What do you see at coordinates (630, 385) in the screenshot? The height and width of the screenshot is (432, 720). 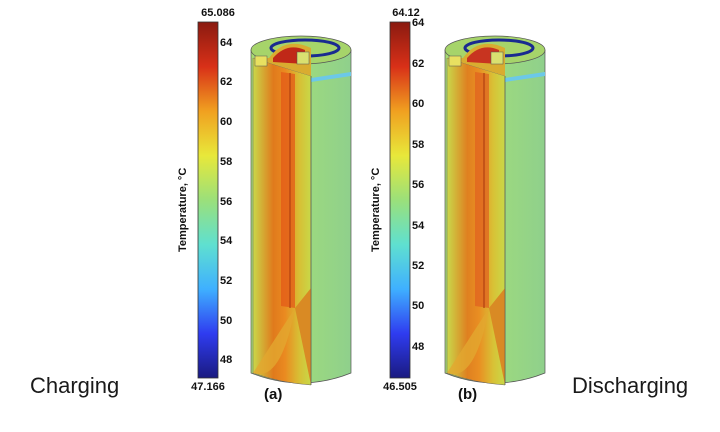 I see `discharging-label: Discharging` at bounding box center [630, 385].